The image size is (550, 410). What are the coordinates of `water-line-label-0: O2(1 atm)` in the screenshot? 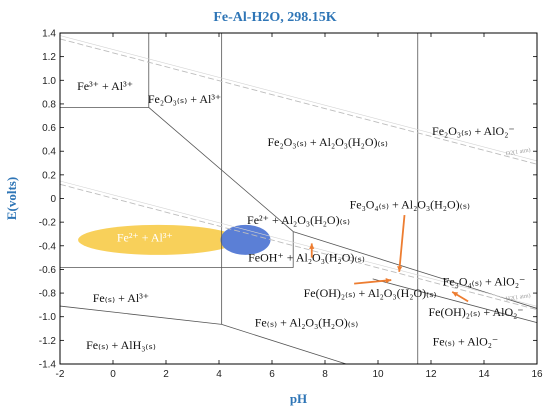 It's located at (518, 152).